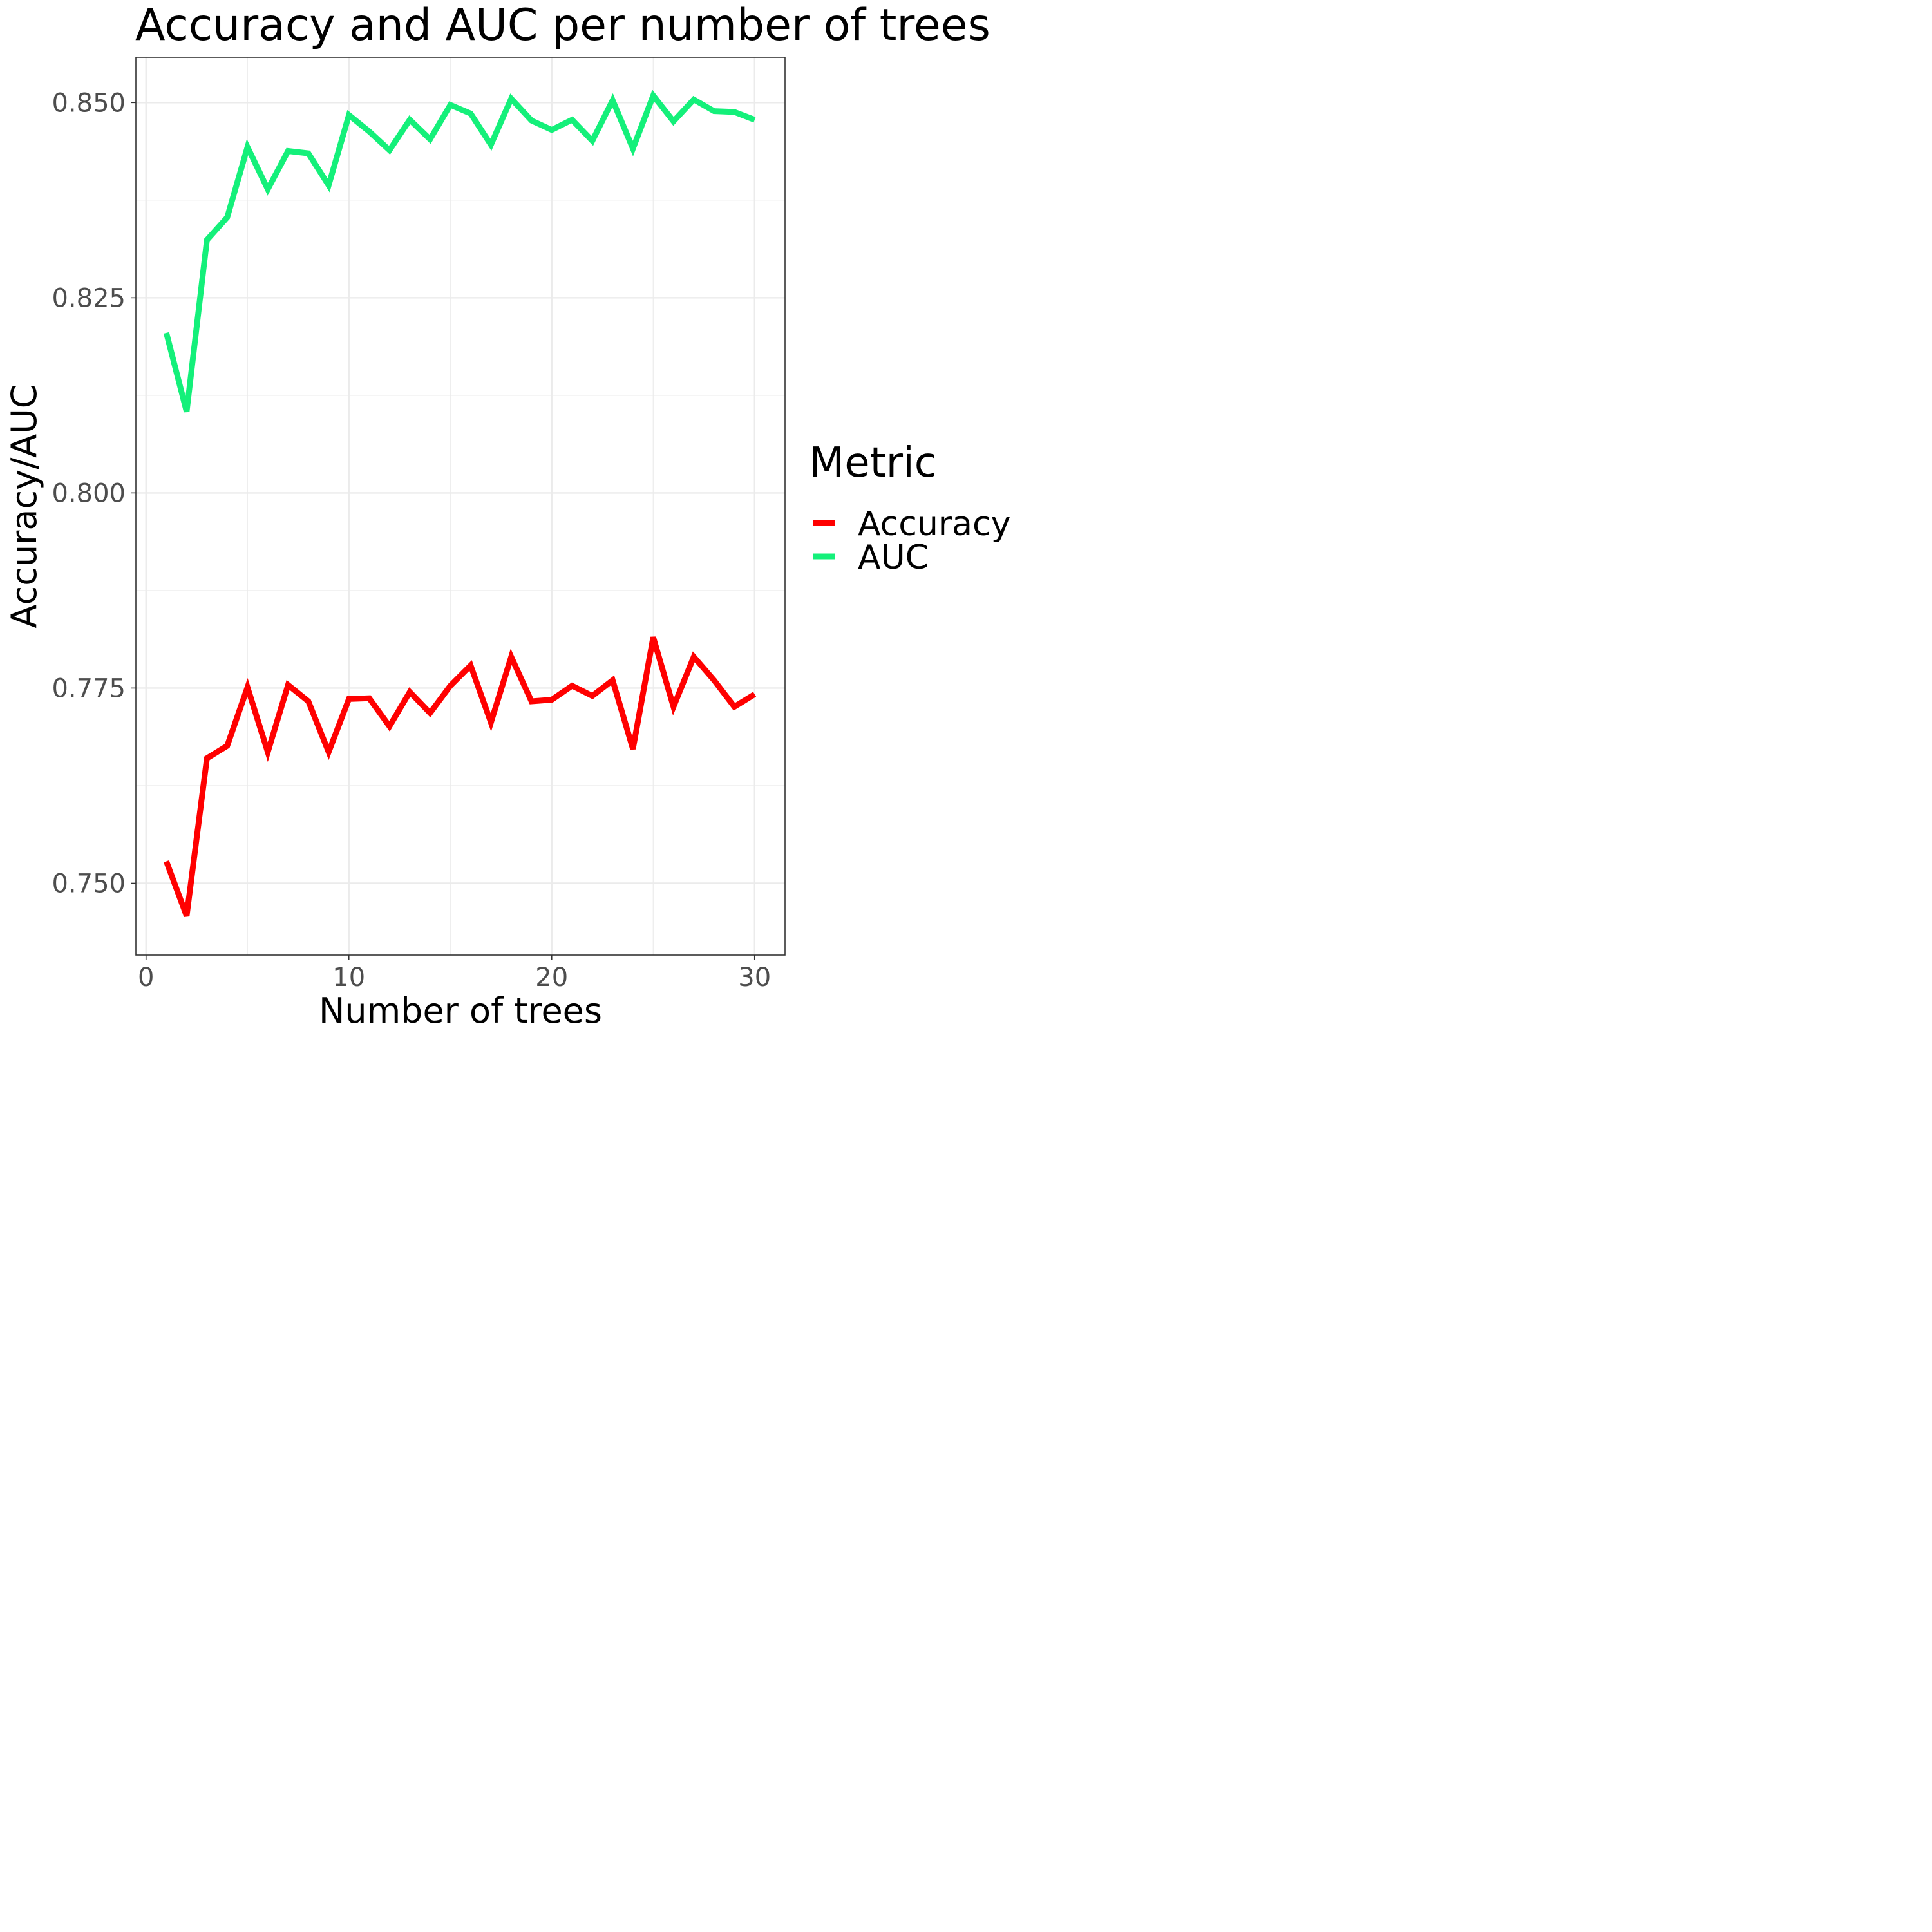 The image size is (1932, 1932). What do you see at coordinates (551, 977) in the screenshot?
I see `x-tick-label: 20` at bounding box center [551, 977].